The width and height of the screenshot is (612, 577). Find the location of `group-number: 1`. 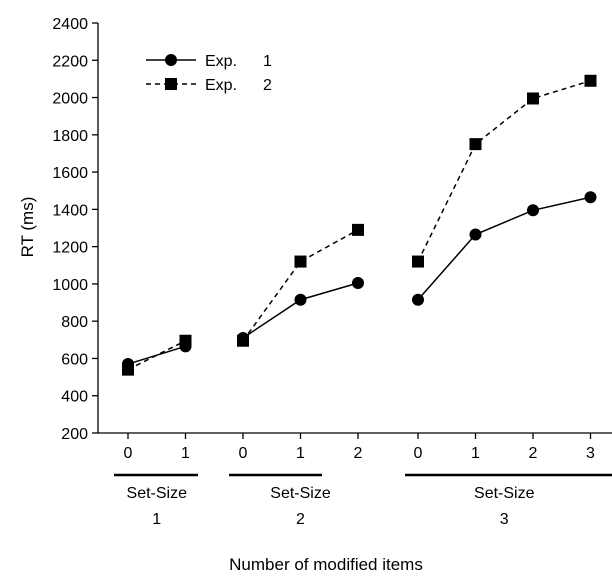

group-number: 1 is located at coordinates (156, 519).